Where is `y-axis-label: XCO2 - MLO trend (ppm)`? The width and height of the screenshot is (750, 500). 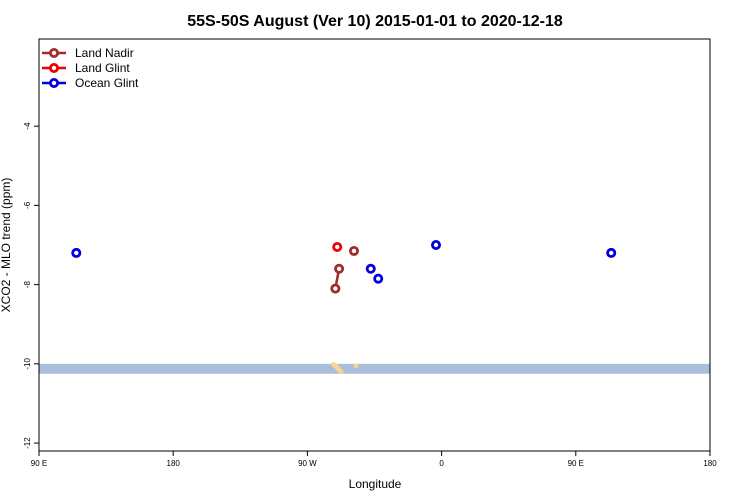
y-axis-label: XCO2 - MLO trend (ppm) is located at coordinates (6, 245).